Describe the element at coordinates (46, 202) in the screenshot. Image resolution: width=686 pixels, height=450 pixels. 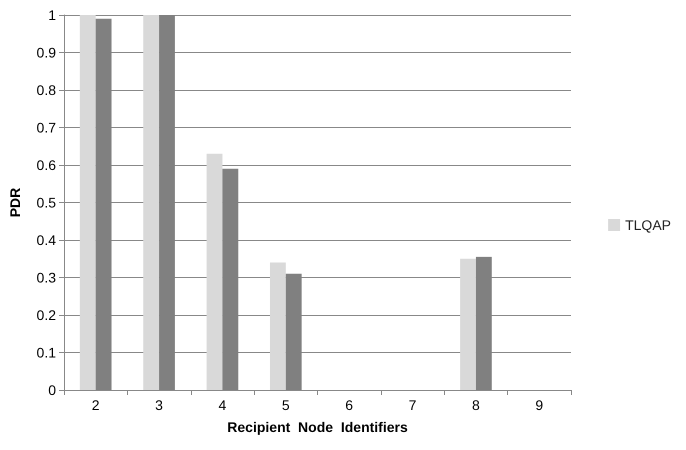
I see `y-tick-label: 0.5` at that location.